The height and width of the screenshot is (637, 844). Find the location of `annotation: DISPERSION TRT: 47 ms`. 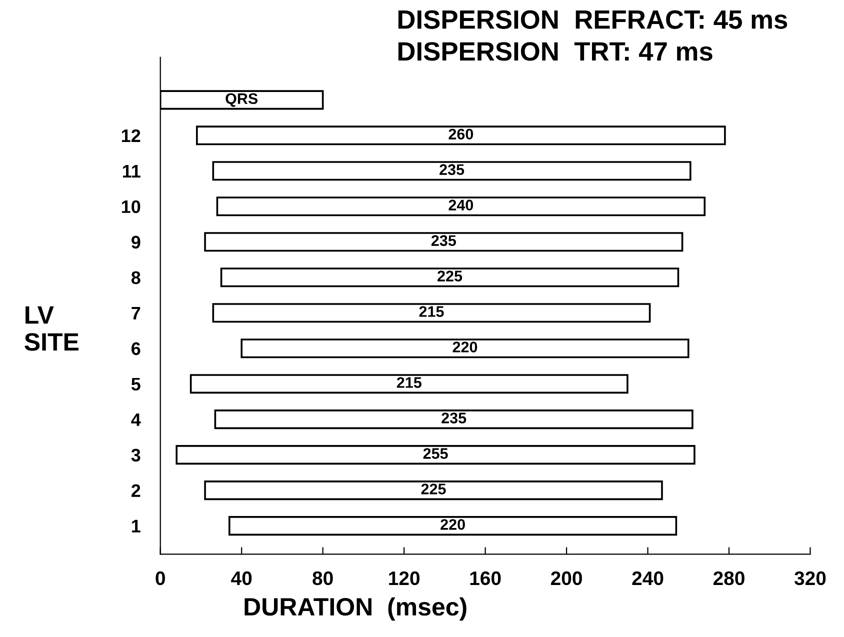

annotation: DISPERSION TRT: 47 ms is located at coordinates (555, 51).